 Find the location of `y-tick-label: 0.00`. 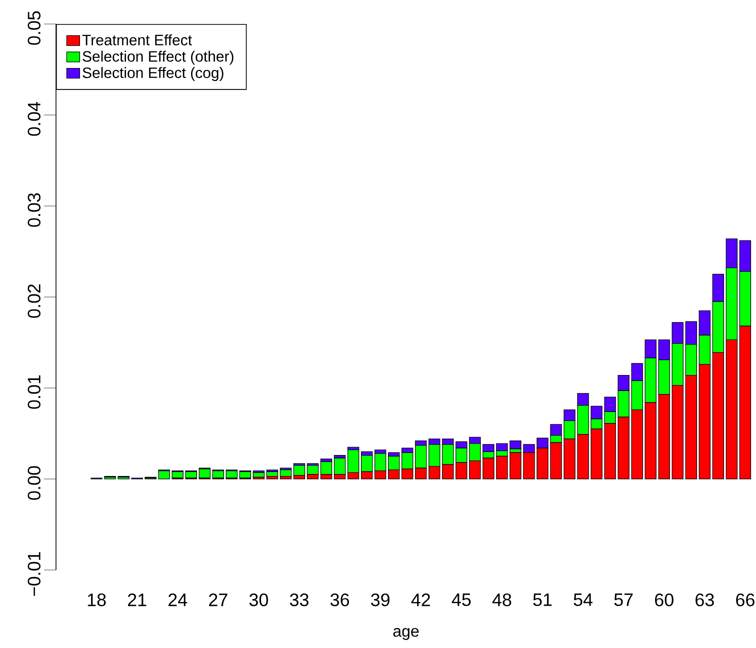

y-tick-label: 0.00 is located at coordinates (34, 483).